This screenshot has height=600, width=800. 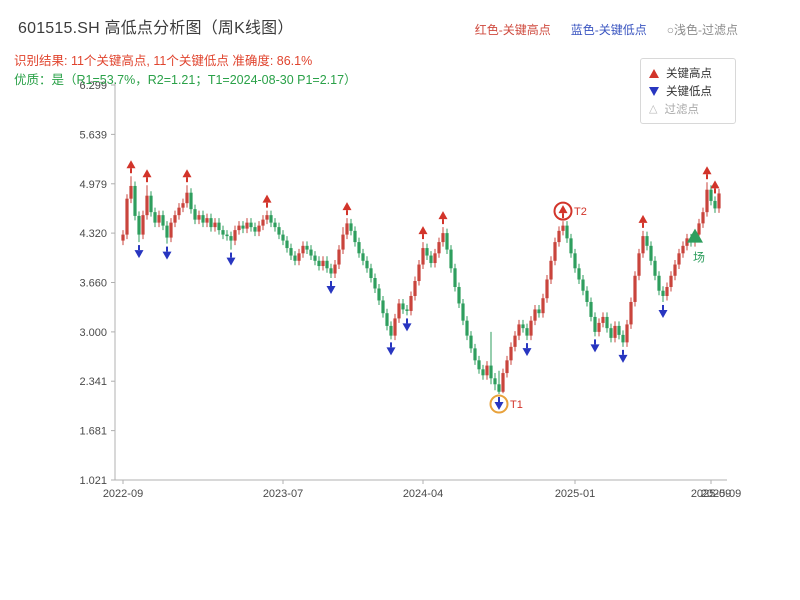 I want to click on svg-text: 4.320, so click(x=93, y=234).